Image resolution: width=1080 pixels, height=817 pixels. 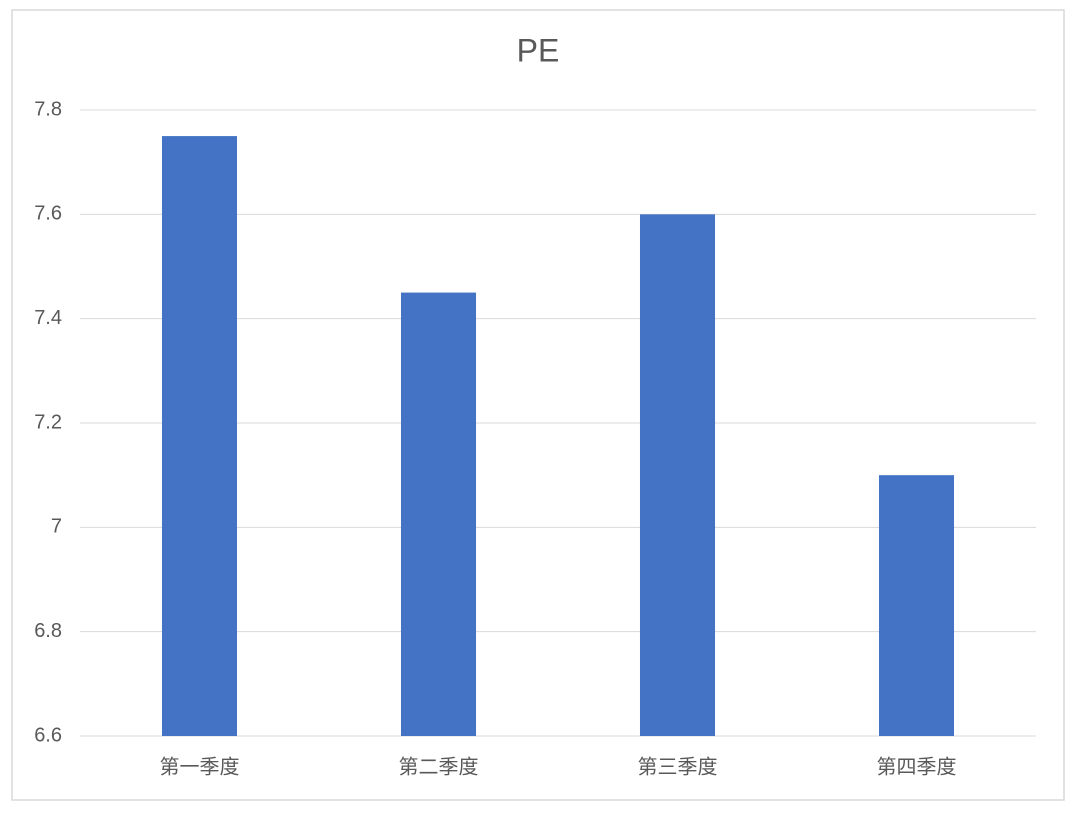 I want to click on x-tick-label: 第三季度, so click(x=678, y=766).